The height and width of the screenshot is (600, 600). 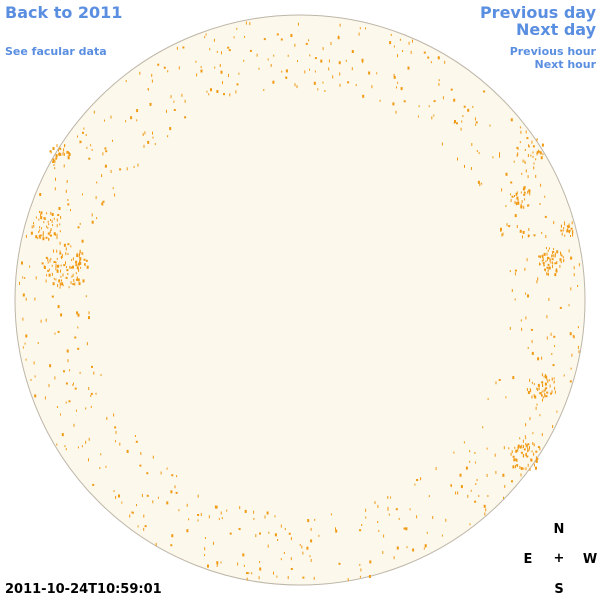 What do you see at coordinates (537, 12) in the screenshot?
I see `previous-day-link: Previous day` at bounding box center [537, 12].